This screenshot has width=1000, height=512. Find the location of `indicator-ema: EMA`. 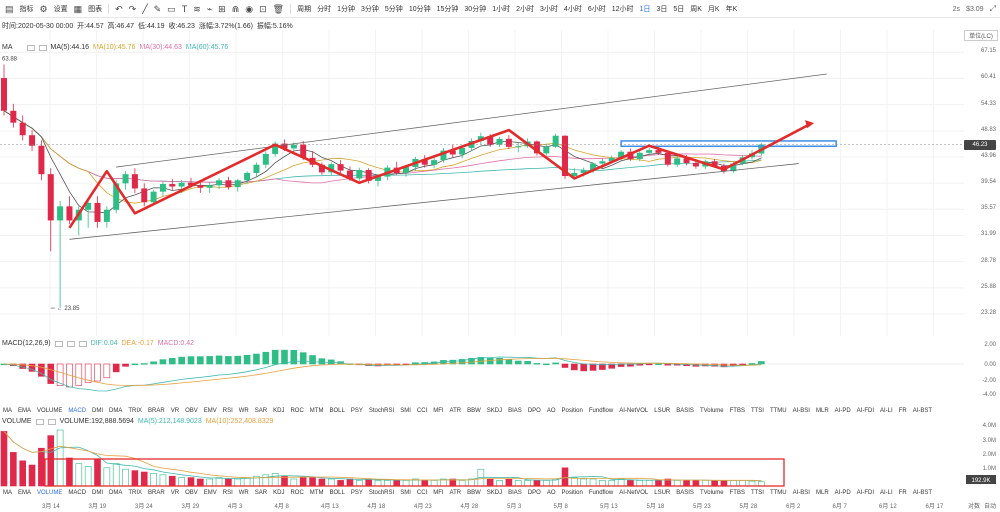

indicator-ema: EMA is located at coordinates (25, 492).